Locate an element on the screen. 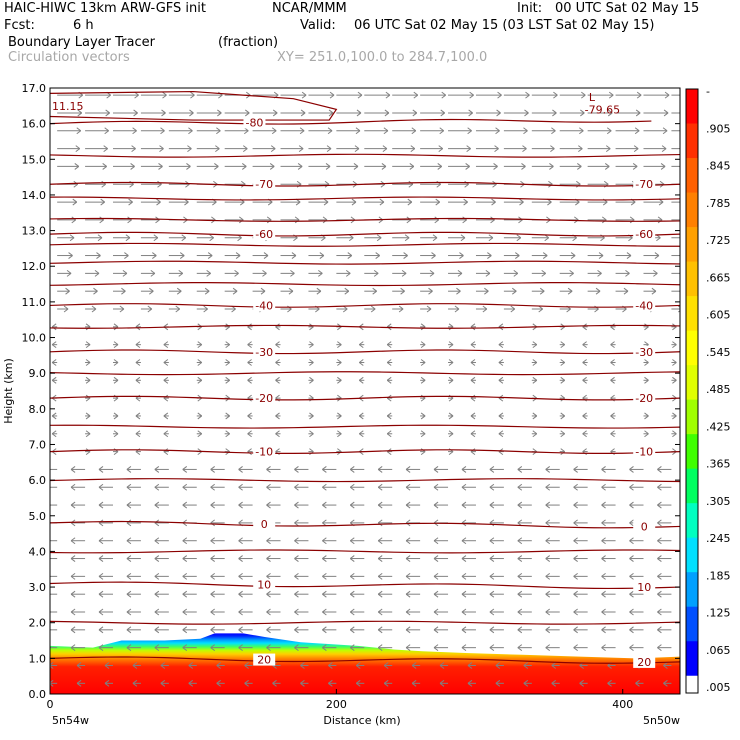 The image size is (740, 740). contour-label: 20 is located at coordinates (644, 662).